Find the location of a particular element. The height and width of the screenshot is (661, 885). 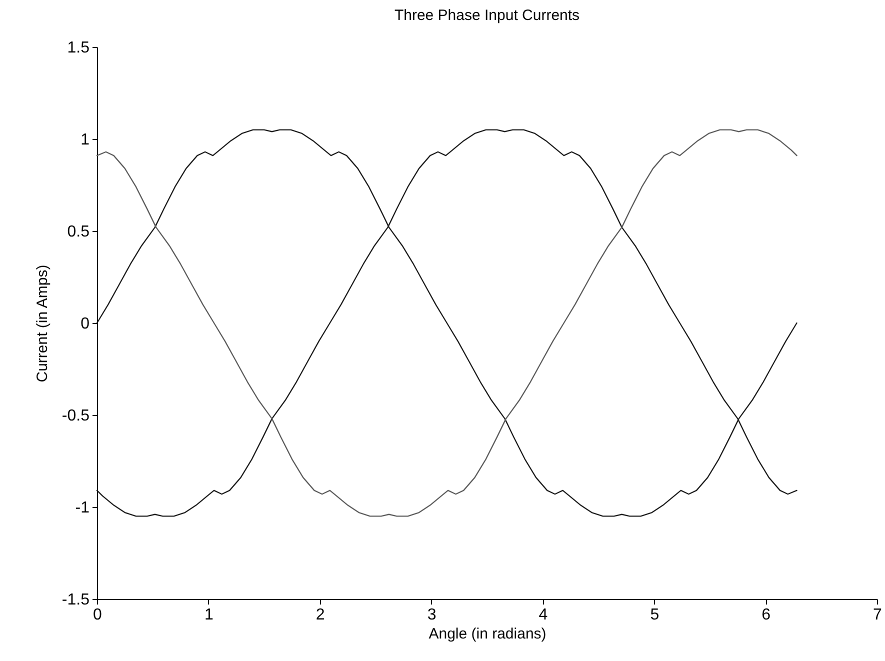

y-axis-title: Current (in Amps) is located at coordinates (42, 323).